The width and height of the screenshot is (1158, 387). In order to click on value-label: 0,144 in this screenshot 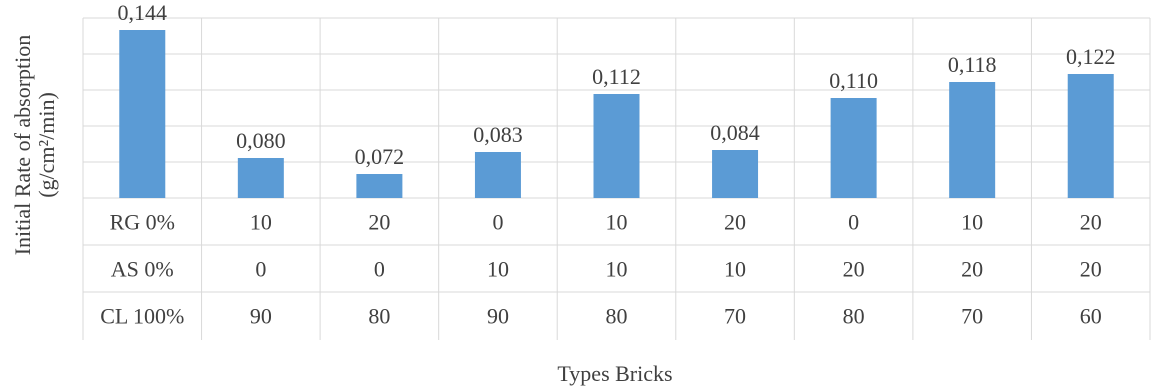, I will do `click(143, 12)`.